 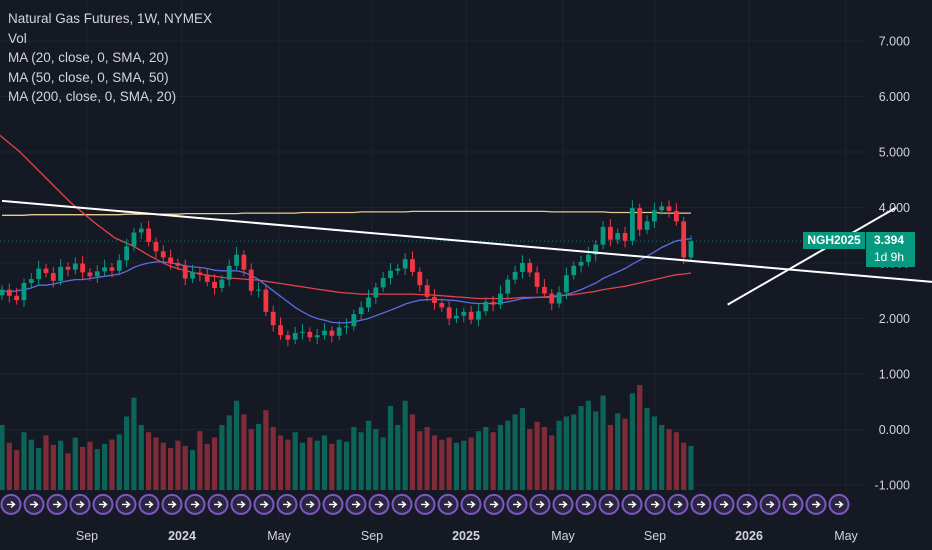 I want to click on event-markers, so click(x=425, y=504).